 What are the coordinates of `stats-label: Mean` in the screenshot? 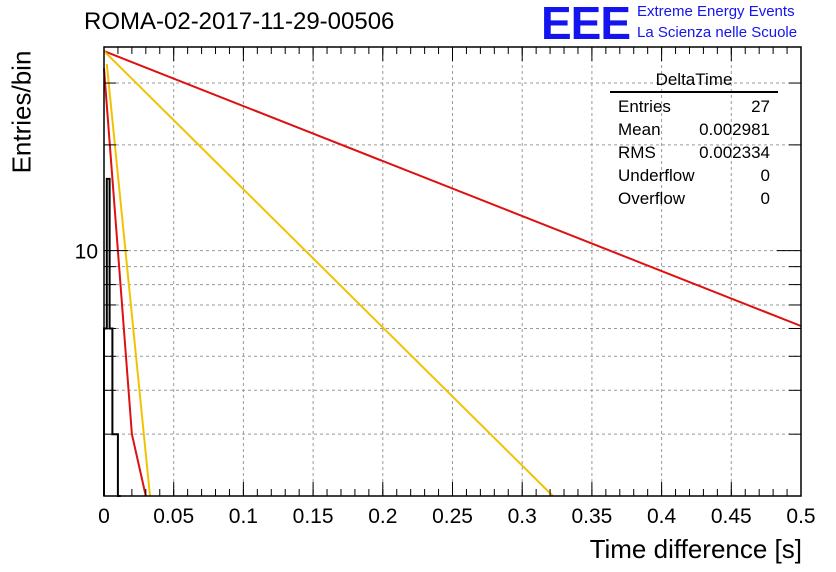 It's located at (639, 129).